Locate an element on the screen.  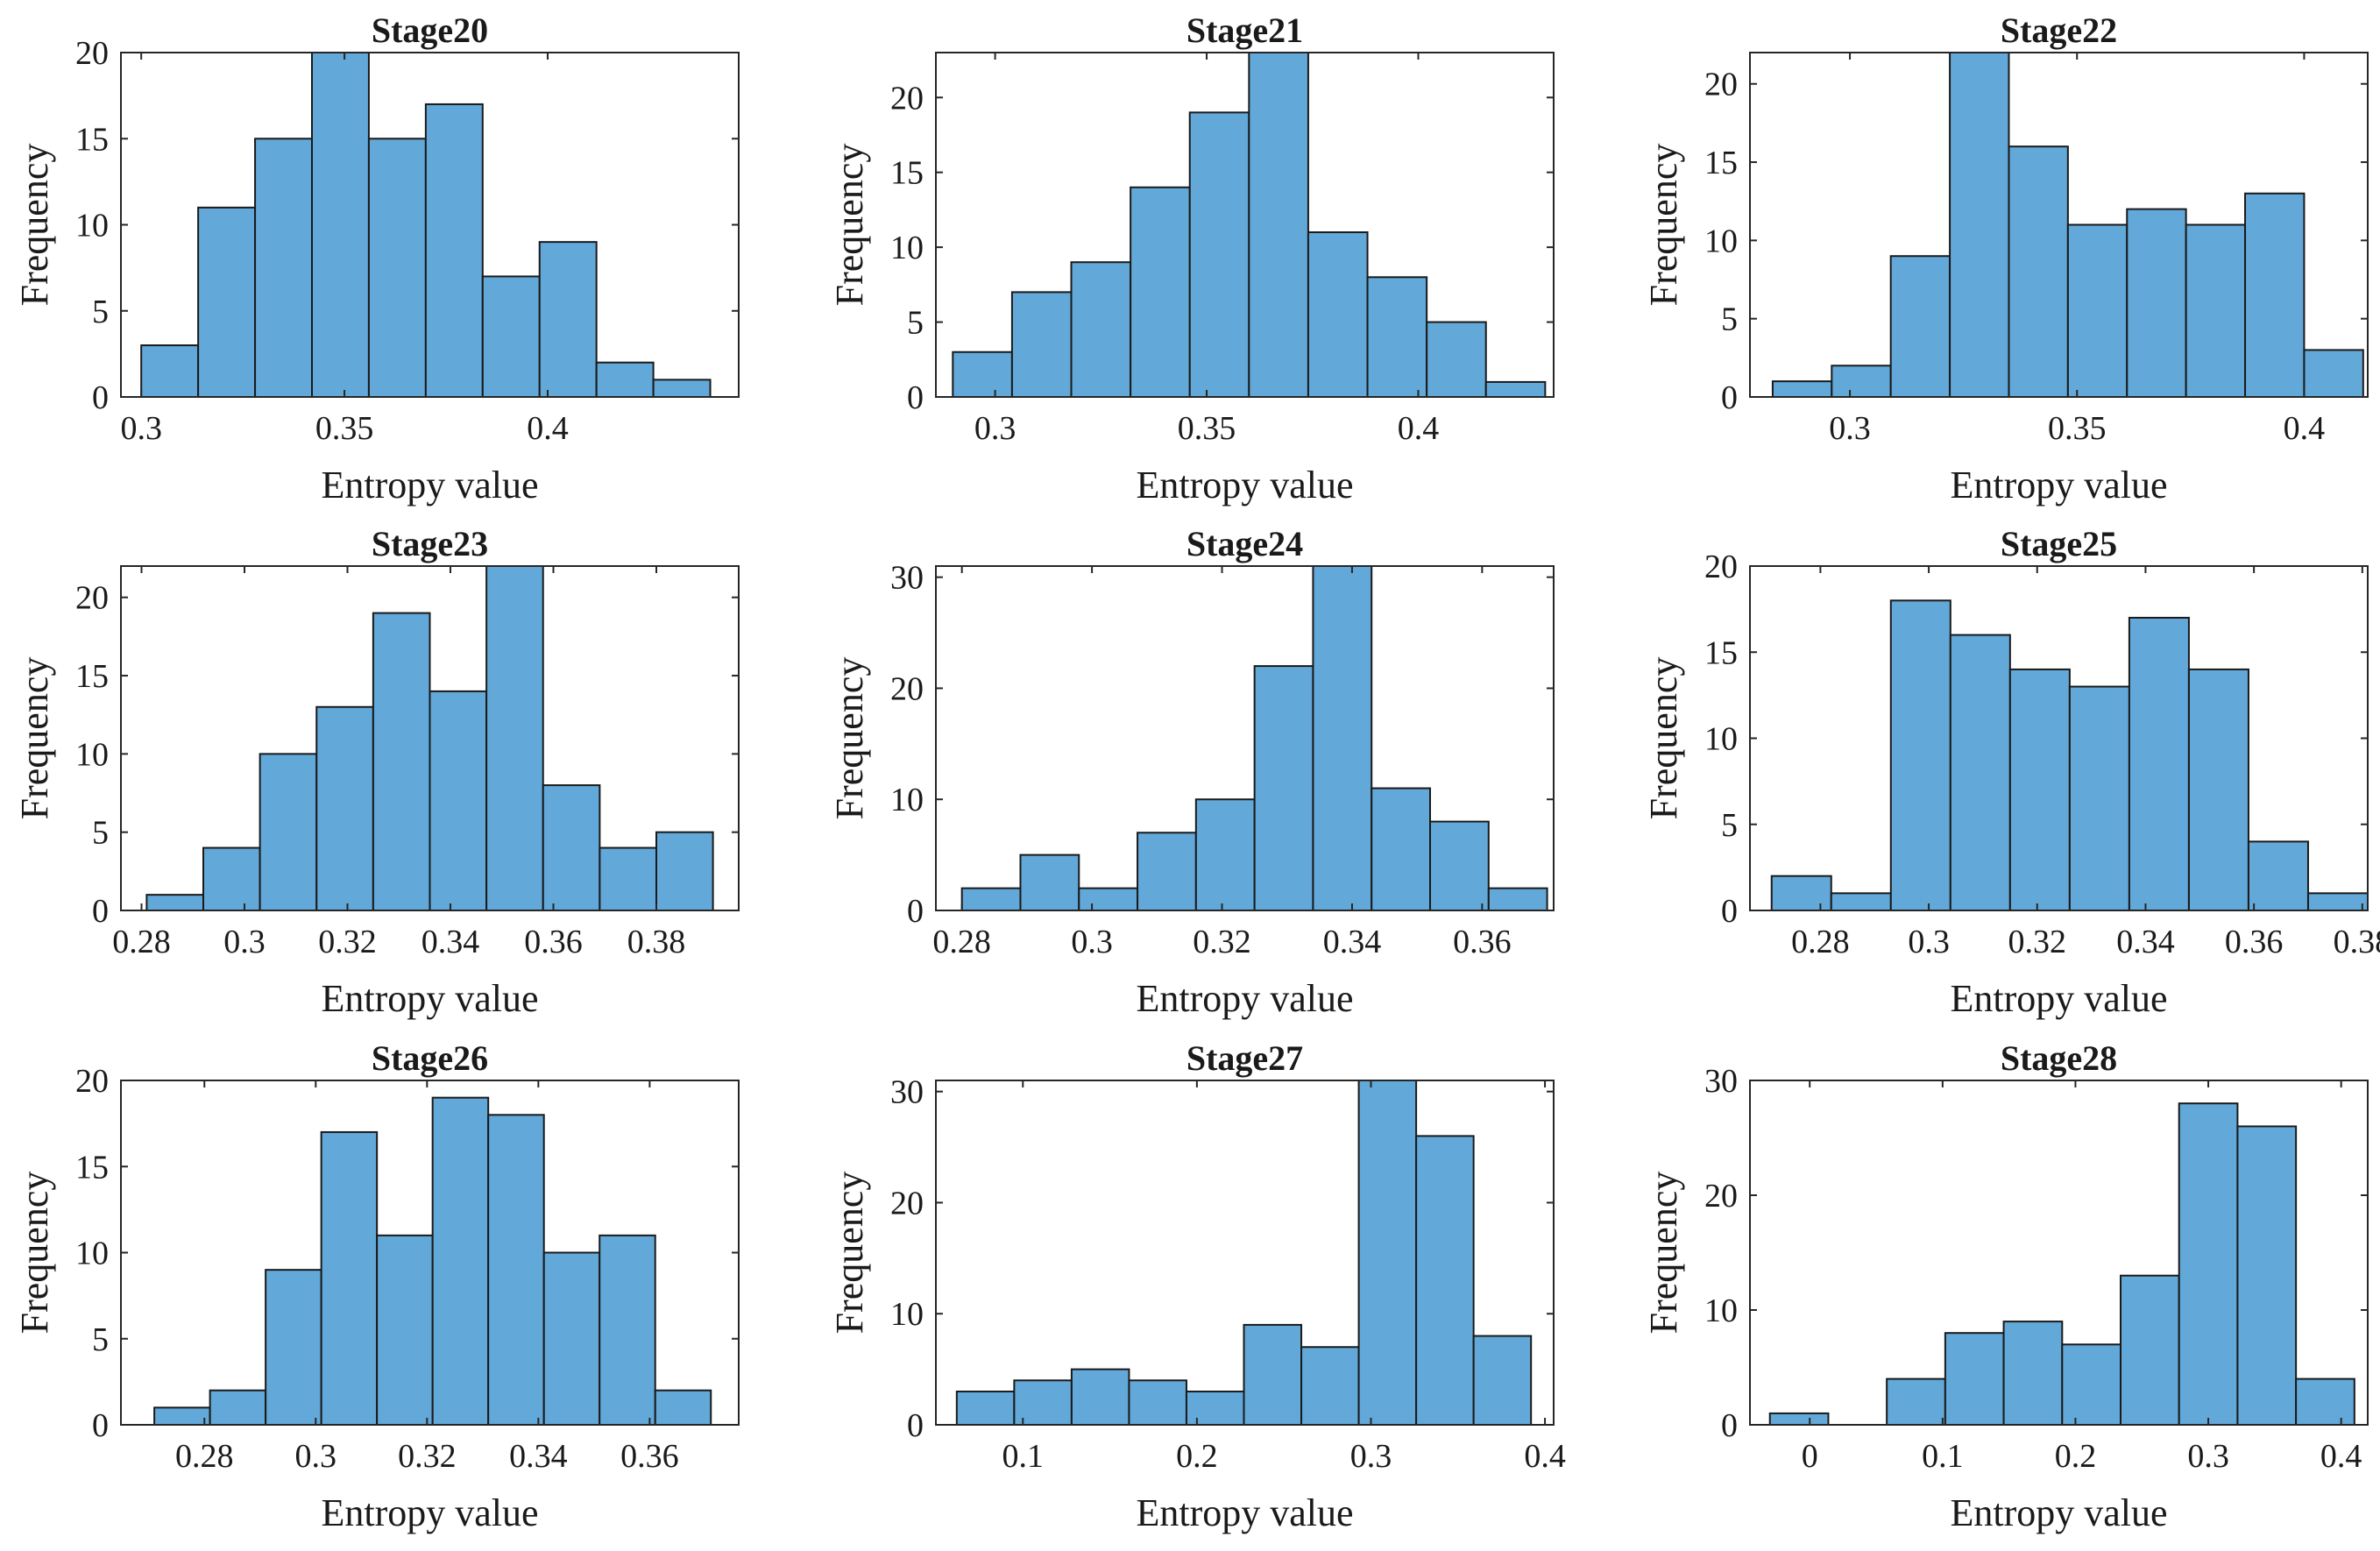
panel-title: Stage24 is located at coordinates (1244, 543).